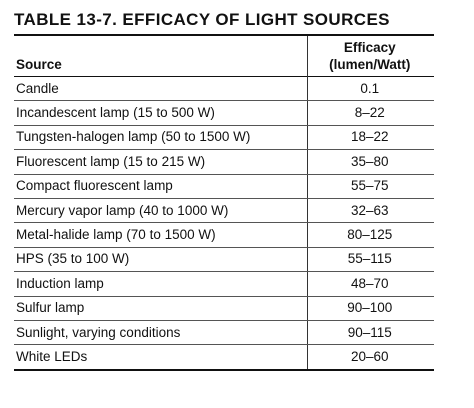  I want to click on table-row: Fluorescent lamp (15 to 215 W) 35–80, so click(224, 162).